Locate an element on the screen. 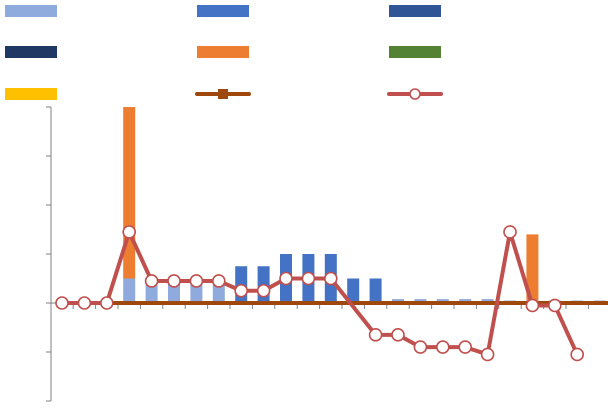 This screenshot has width=608, height=409. bar-series2-cat15 is located at coordinates (375, 290).